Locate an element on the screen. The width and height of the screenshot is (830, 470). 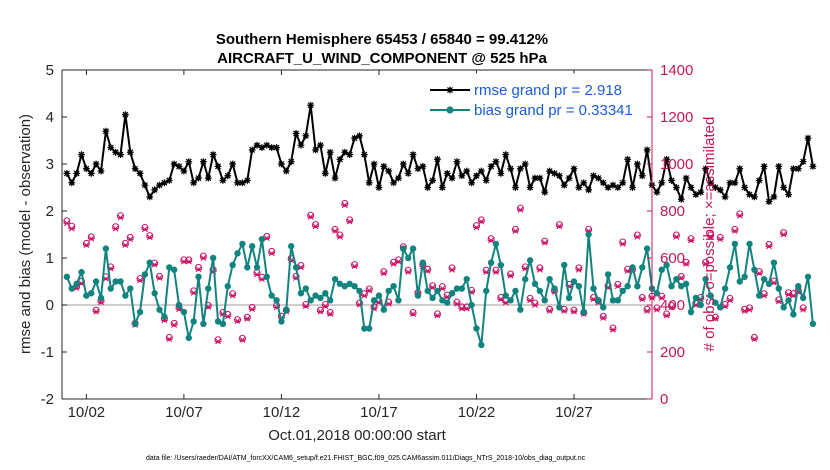
y-right-tick-label: 600 is located at coordinates (672, 258).